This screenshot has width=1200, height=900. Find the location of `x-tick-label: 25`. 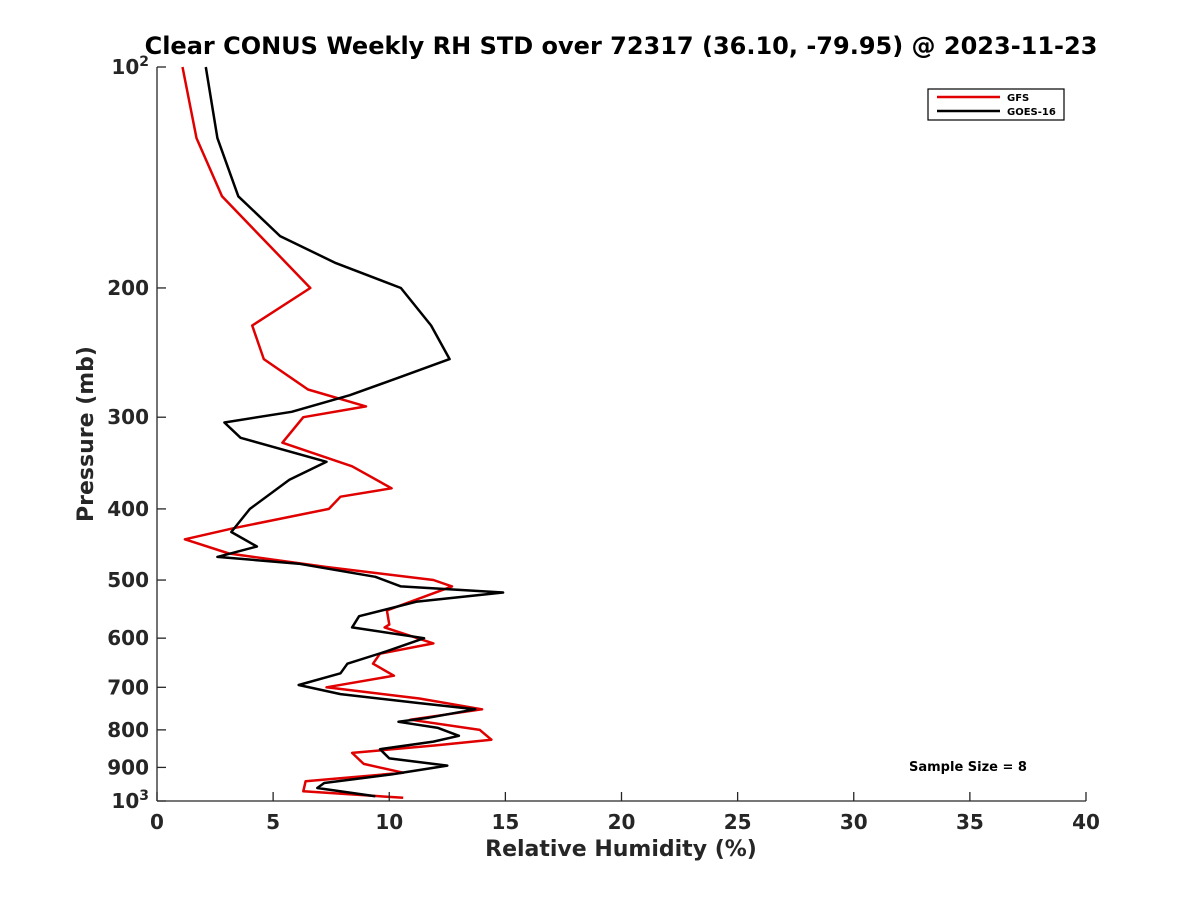

x-tick-label: 25 is located at coordinates (738, 822).